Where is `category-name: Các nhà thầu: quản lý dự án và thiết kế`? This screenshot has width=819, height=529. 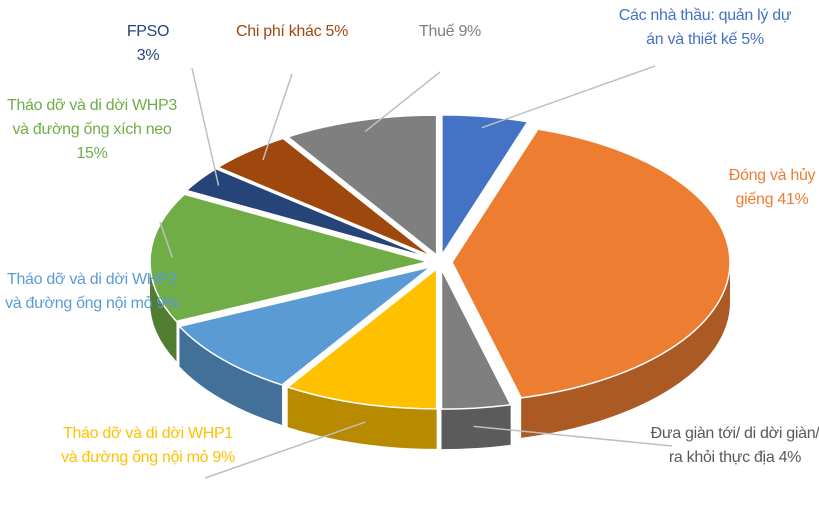
category-name: Các nhà thầu: quản lý dự án và thiết kế is located at coordinates (705, 27).